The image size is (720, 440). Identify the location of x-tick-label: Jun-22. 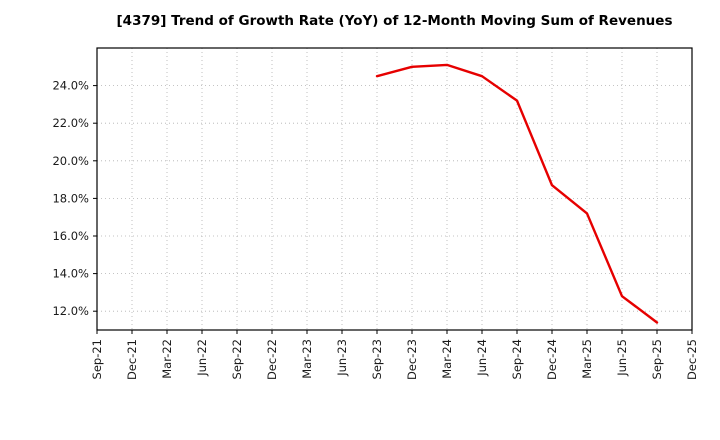
(202, 358).